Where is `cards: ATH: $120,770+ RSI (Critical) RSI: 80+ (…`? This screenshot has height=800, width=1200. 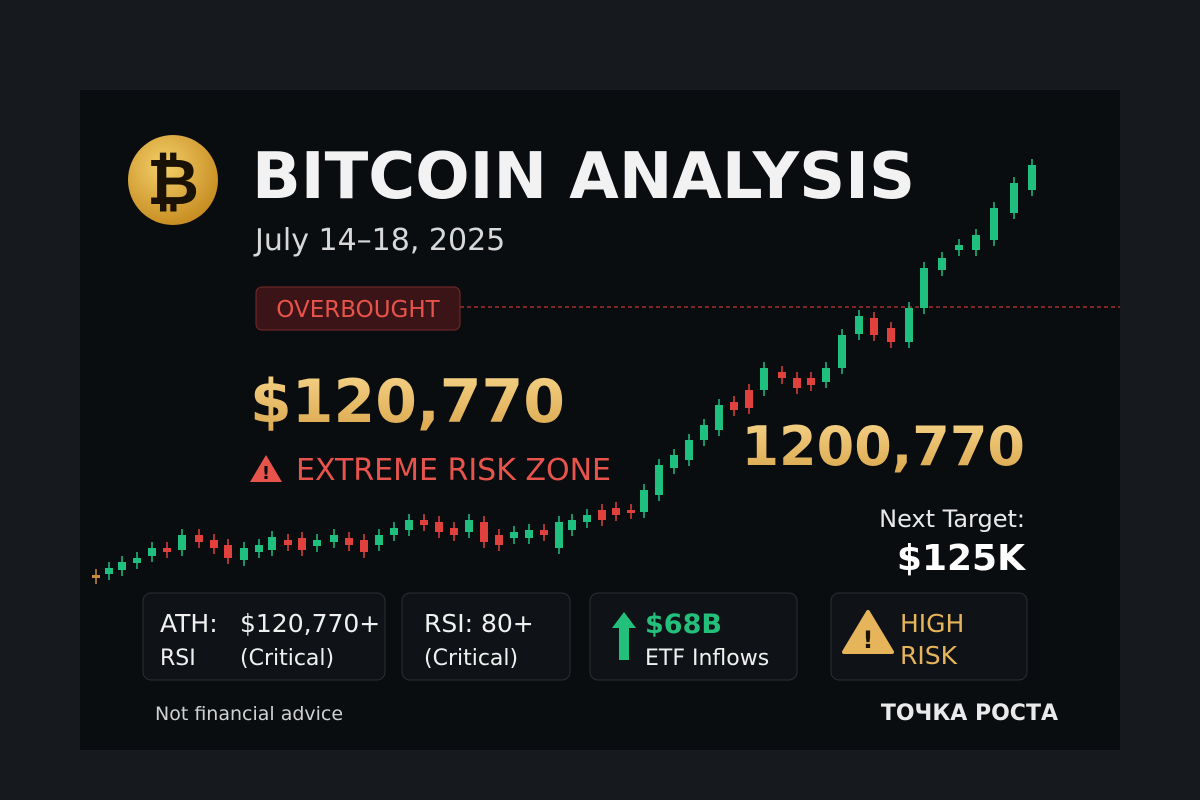 cards: ATH: $120,770+ RSI (Critical) RSI: 80+ (… is located at coordinates (585, 636).